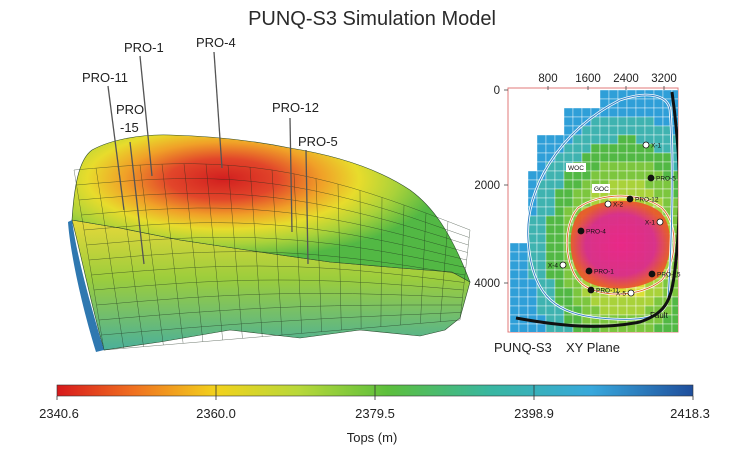  Describe the element at coordinates (601, 189) in the screenshot. I see `goc-label: GOC` at that location.